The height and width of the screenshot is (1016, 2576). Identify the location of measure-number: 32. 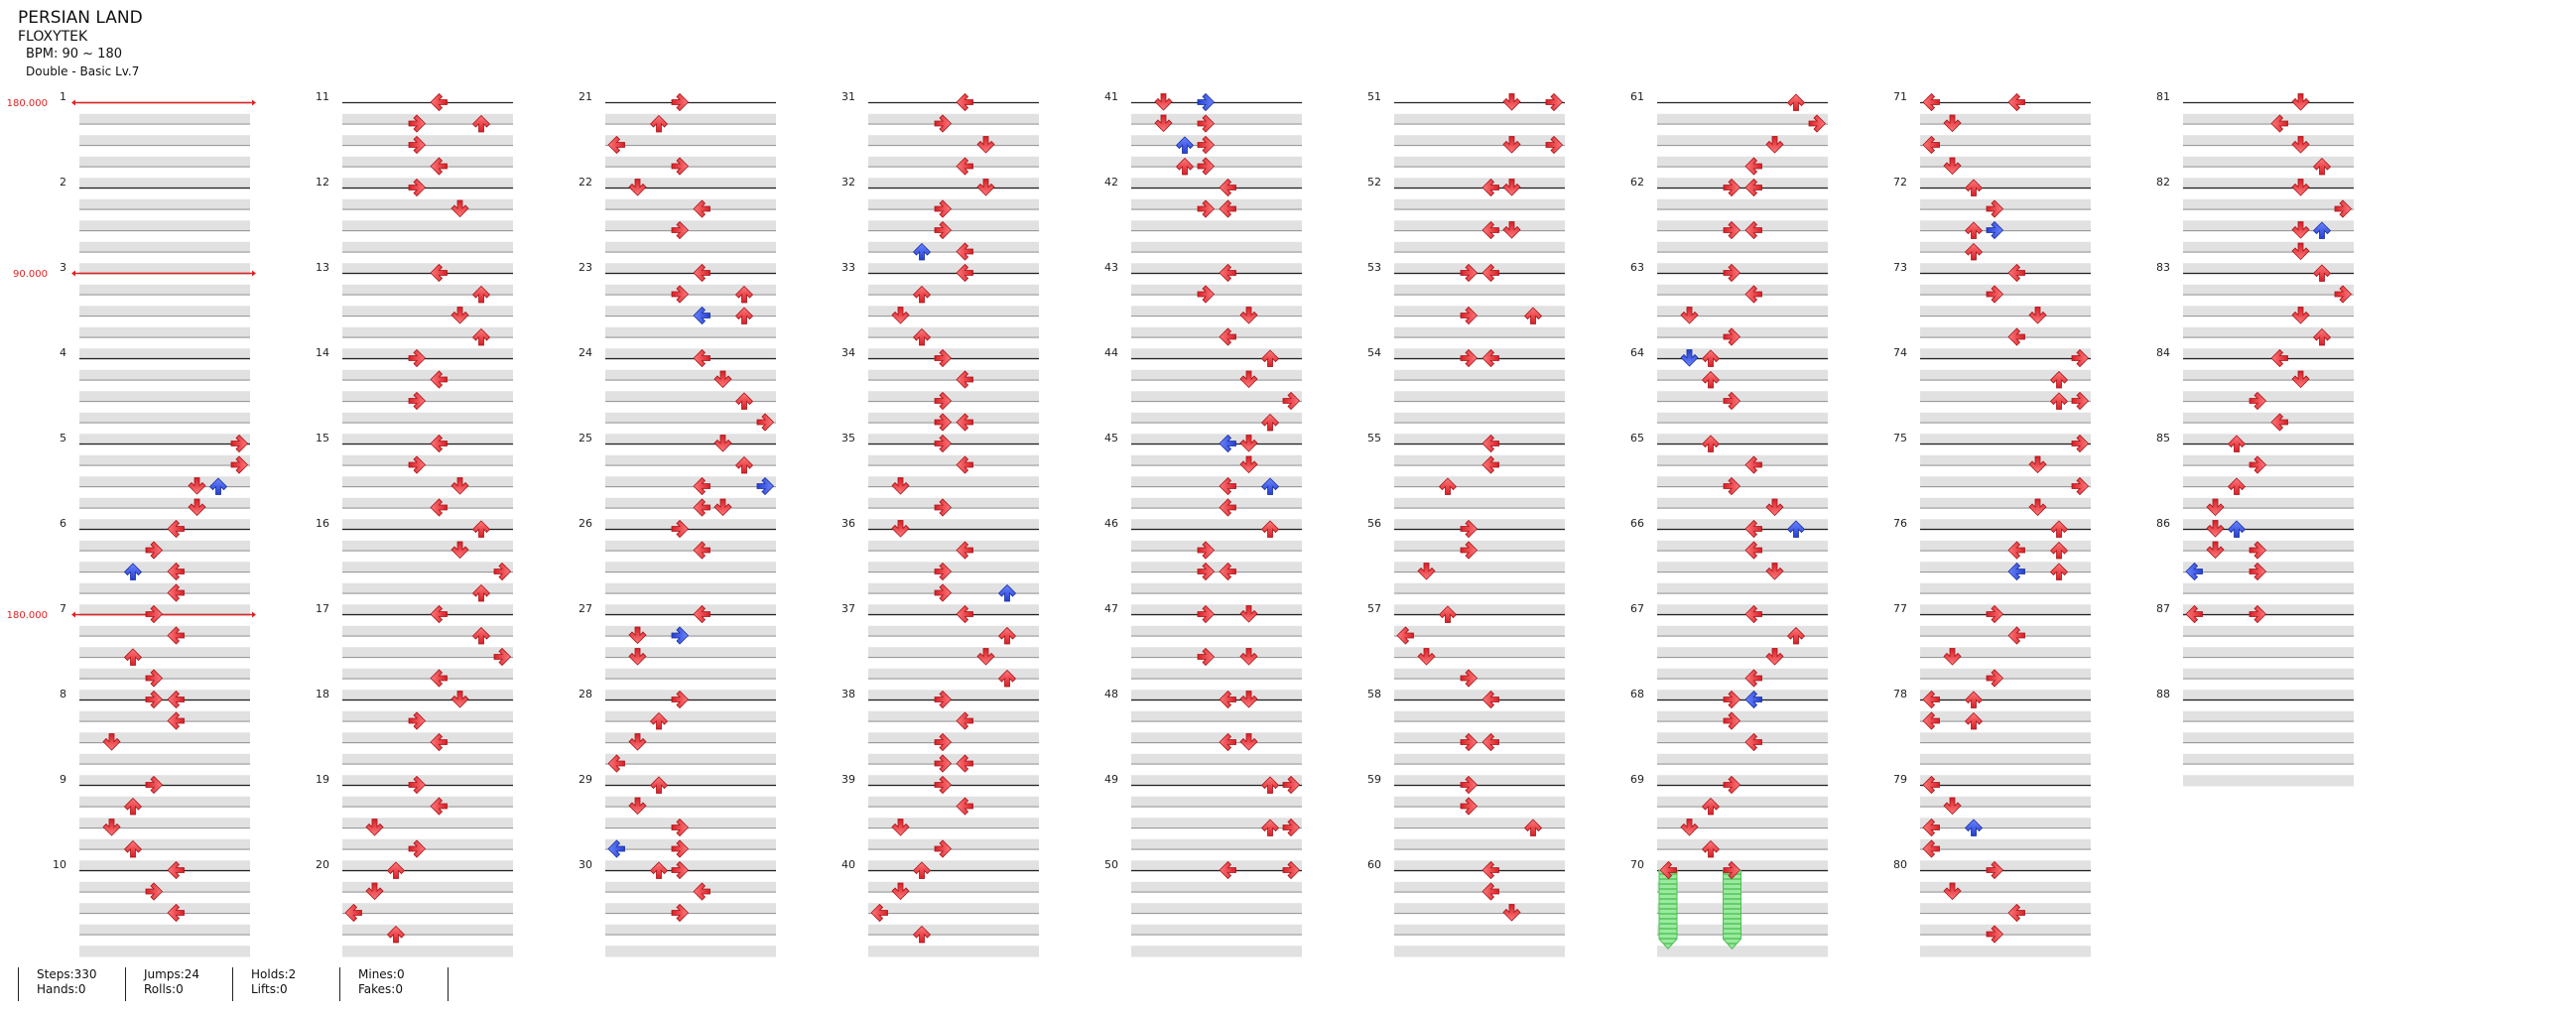
(848, 182).